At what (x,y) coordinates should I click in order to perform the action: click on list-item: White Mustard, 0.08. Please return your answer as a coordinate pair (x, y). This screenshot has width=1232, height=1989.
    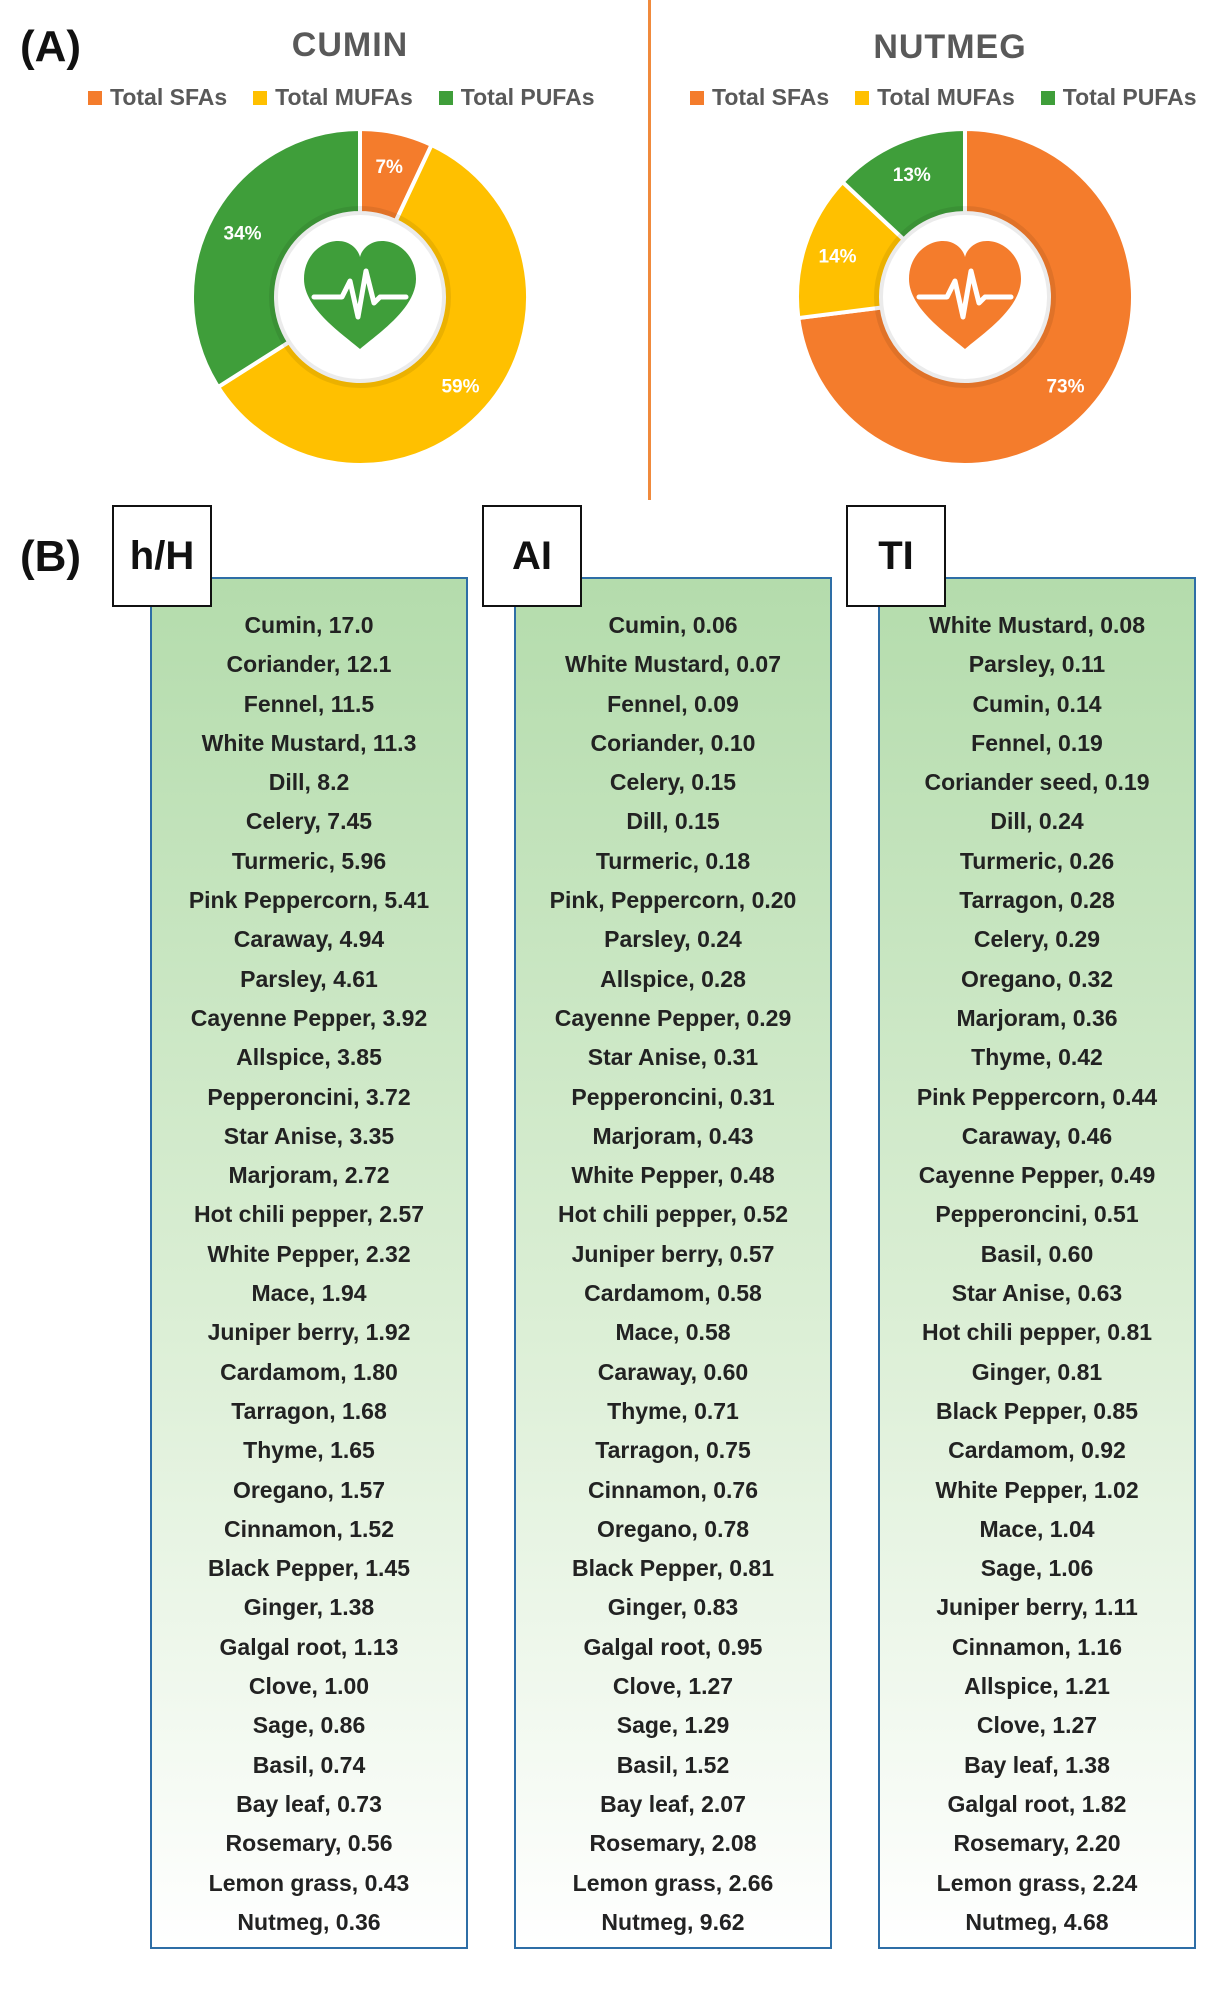
    Looking at the image, I should click on (1037, 625).